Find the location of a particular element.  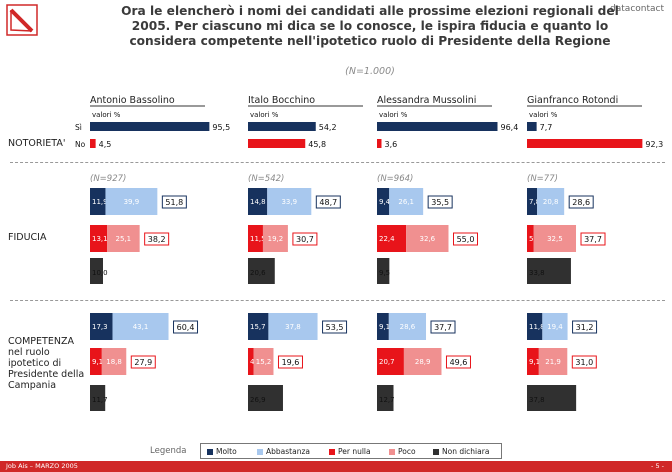

label-fiducia-neg-total-0: 38,2 is located at coordinates (157, 239).